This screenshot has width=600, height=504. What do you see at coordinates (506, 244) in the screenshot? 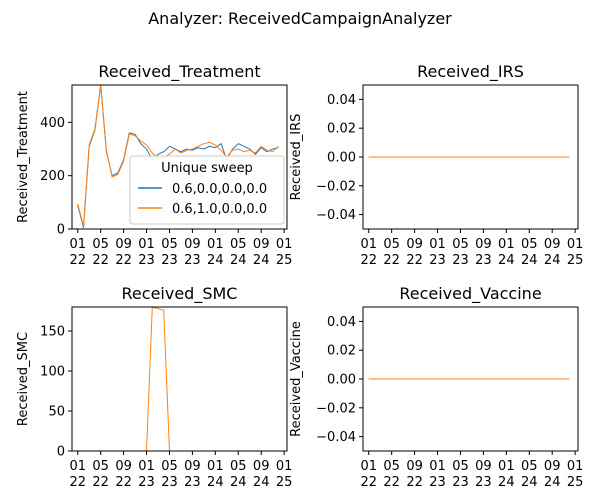
I see `x-tick-label-top-1-6: 01` at bounding box center [506, 244].